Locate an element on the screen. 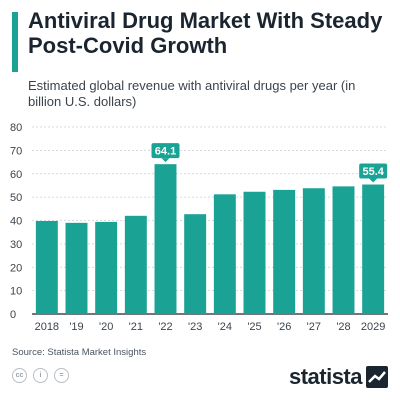  x-tick-label: '25 is located at coordinates (254, 327).